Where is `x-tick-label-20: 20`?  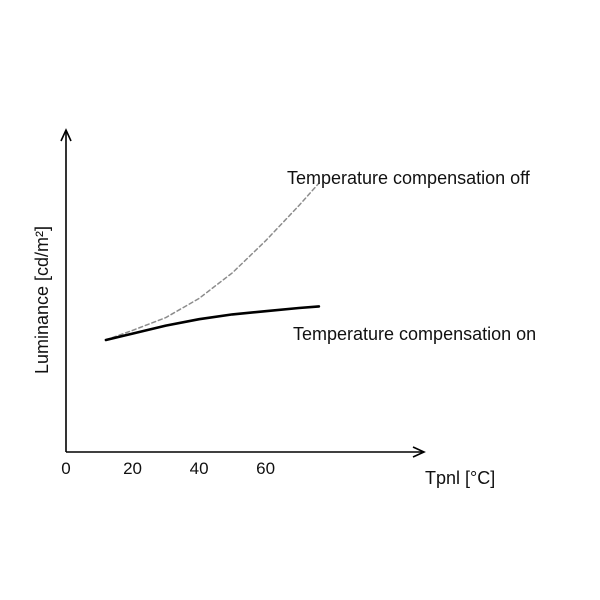
x-tick-label-20: 20 is located at coordinates (132, 468).